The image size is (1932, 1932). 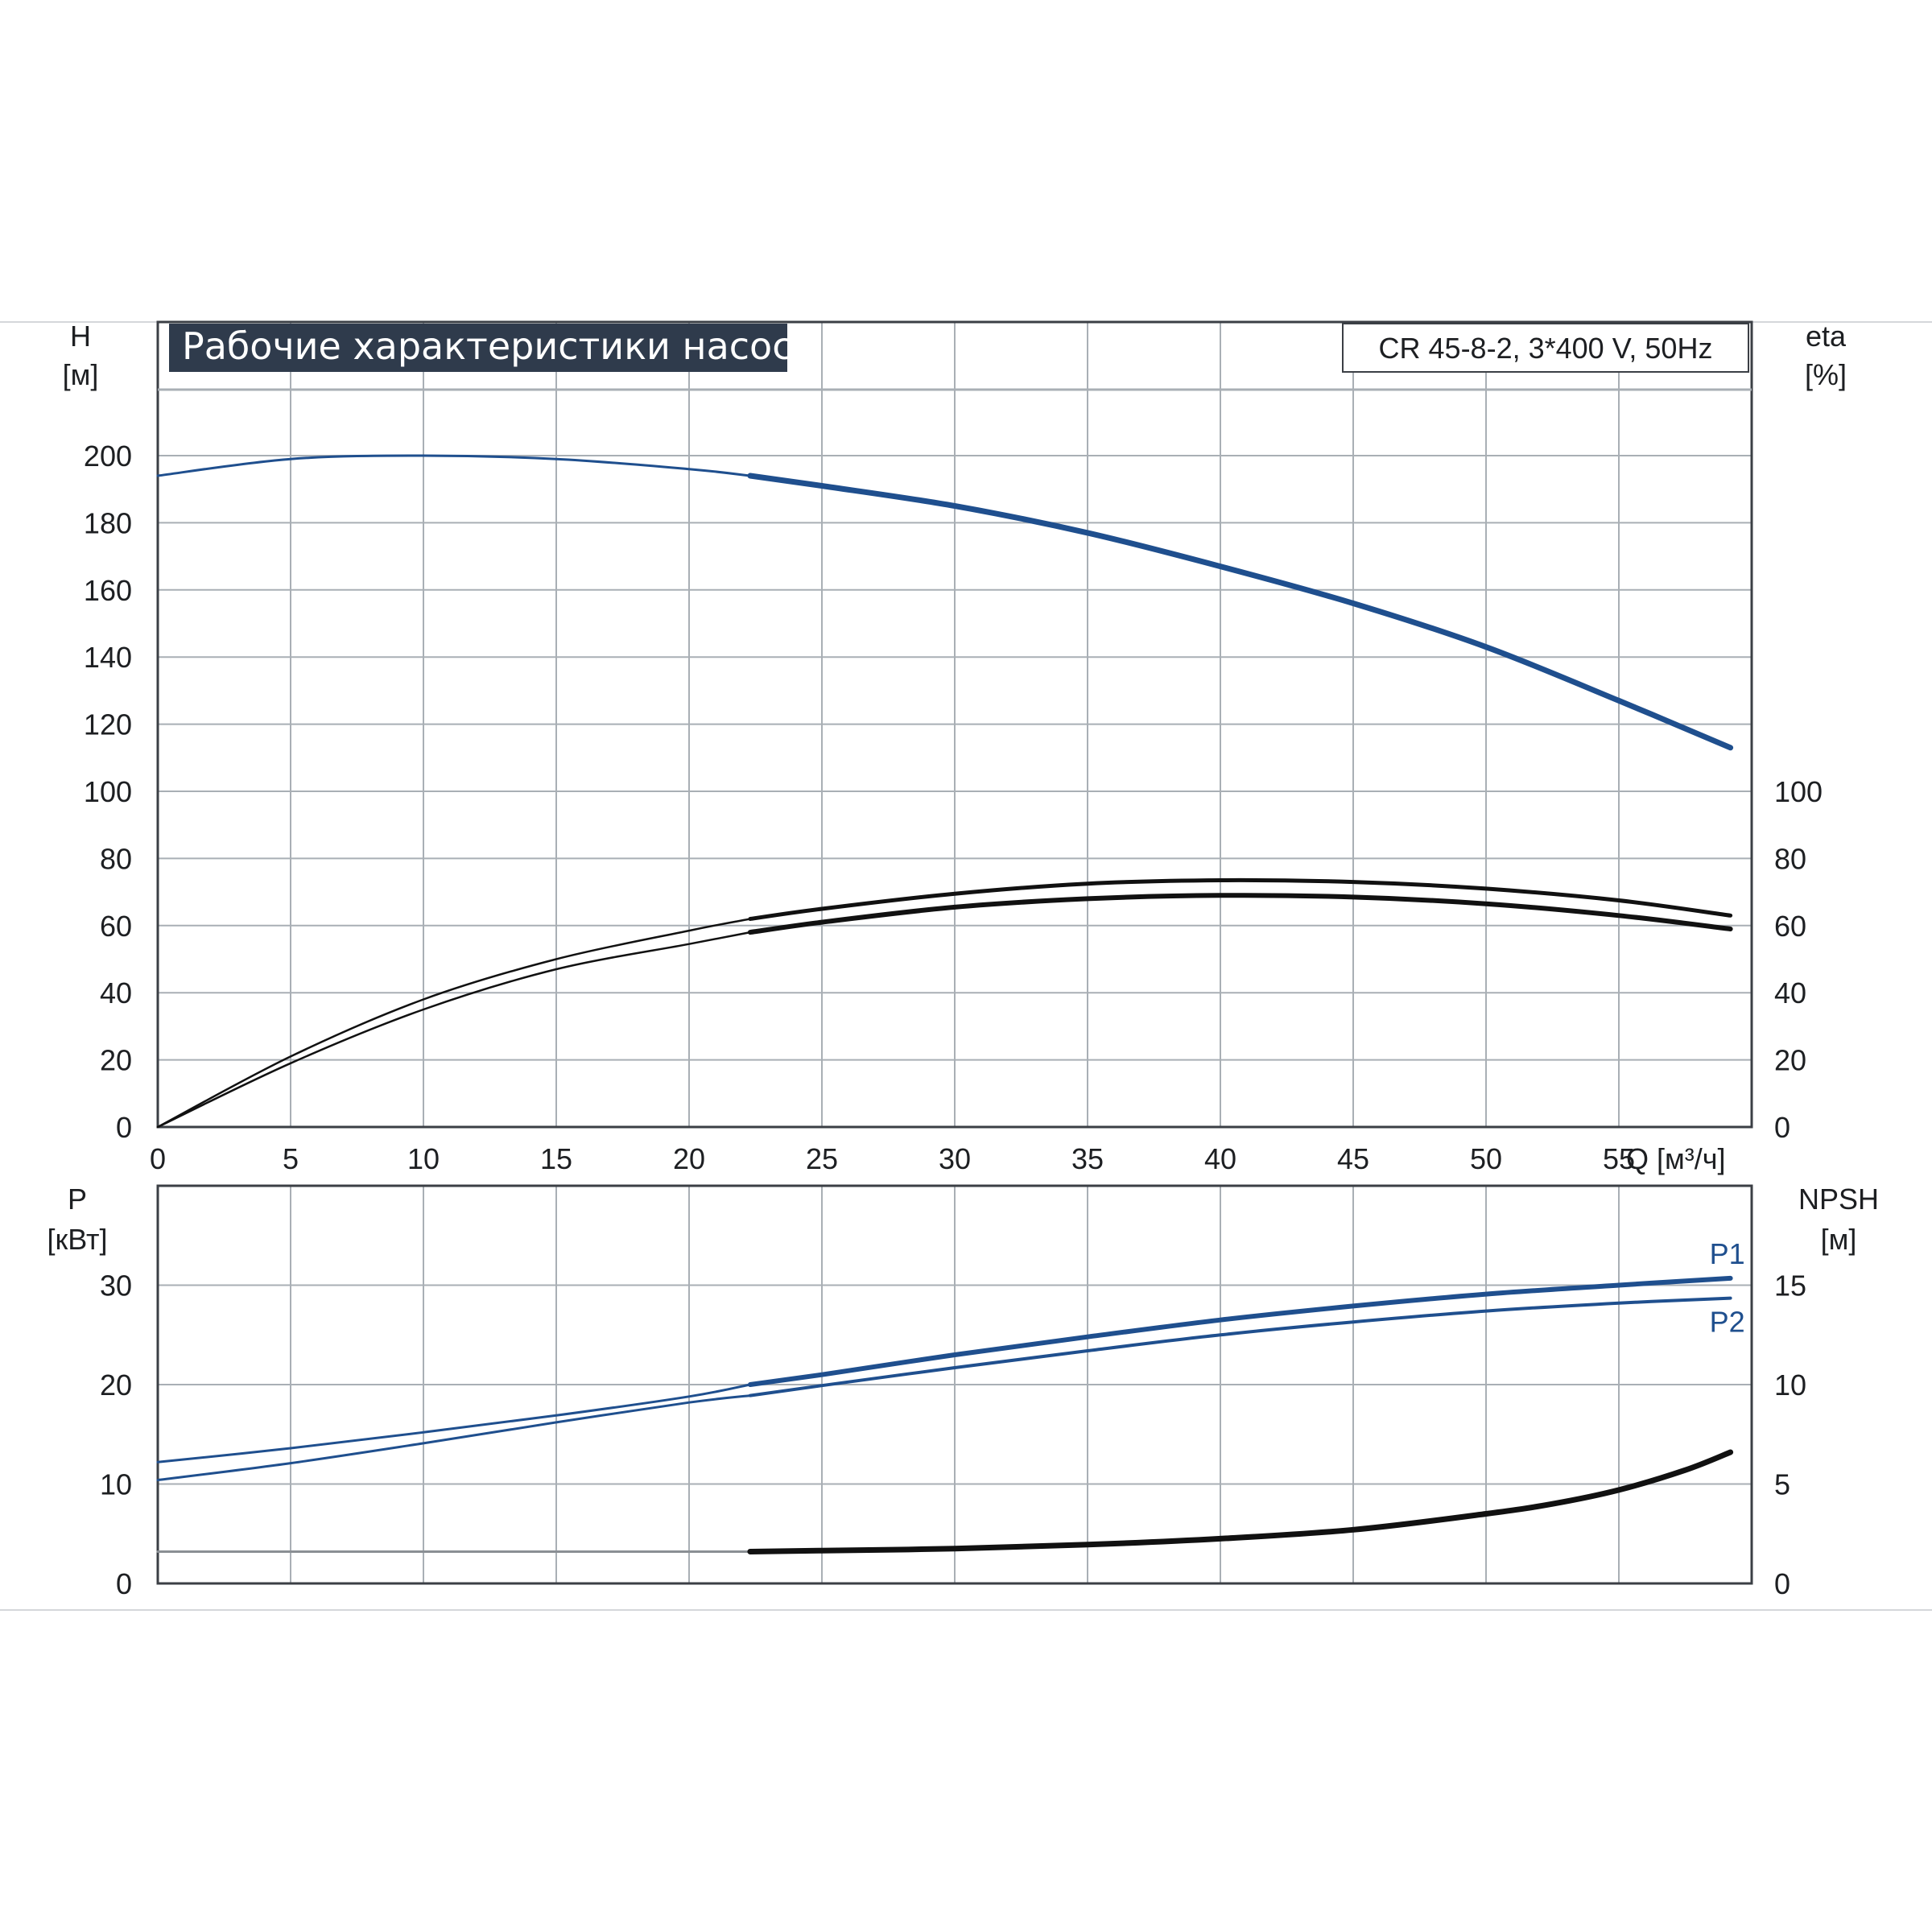 I want to click on head-tick-label: 180, so click(x=108, y=522).